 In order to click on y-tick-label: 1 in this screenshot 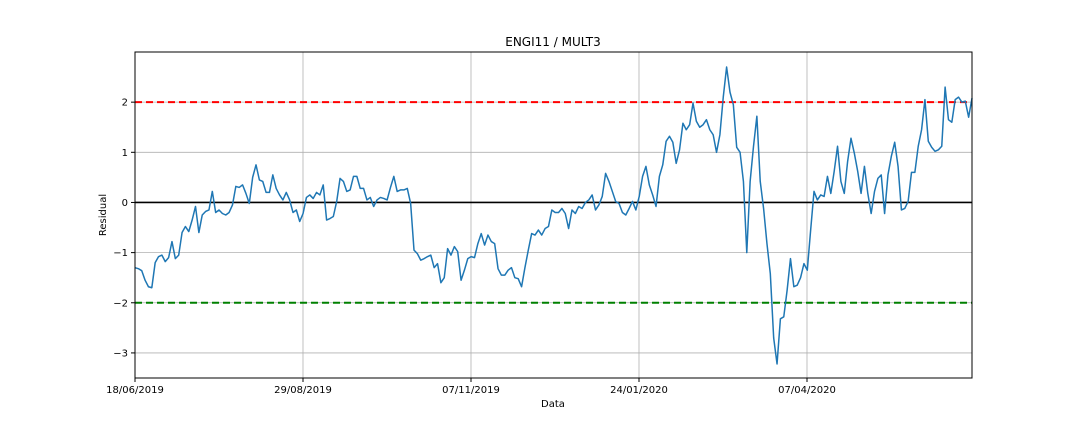, I will do `click(125, 153)`.